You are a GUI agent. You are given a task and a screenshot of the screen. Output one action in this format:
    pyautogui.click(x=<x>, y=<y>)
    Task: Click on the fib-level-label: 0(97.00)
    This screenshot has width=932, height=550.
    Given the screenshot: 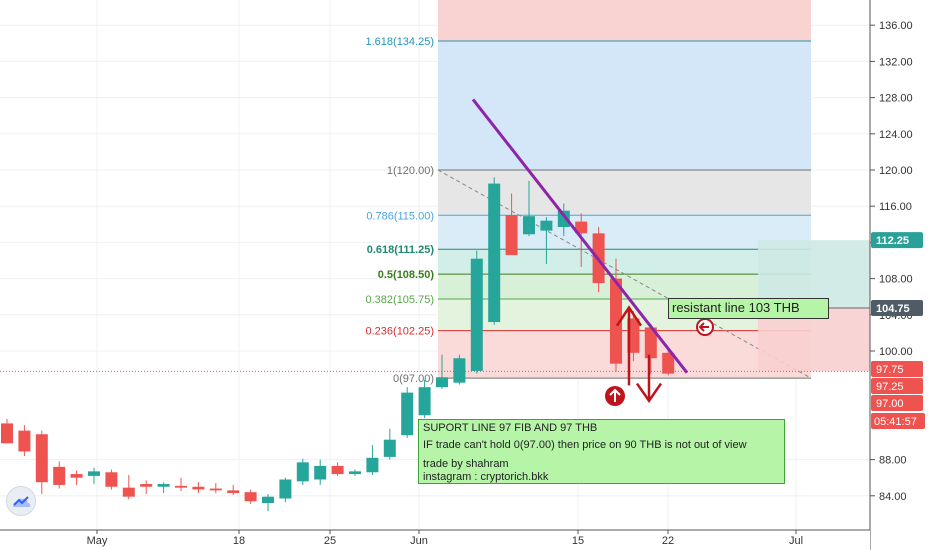 What is the action you would take?
    pyautogui.click(x=413, y=379)
    